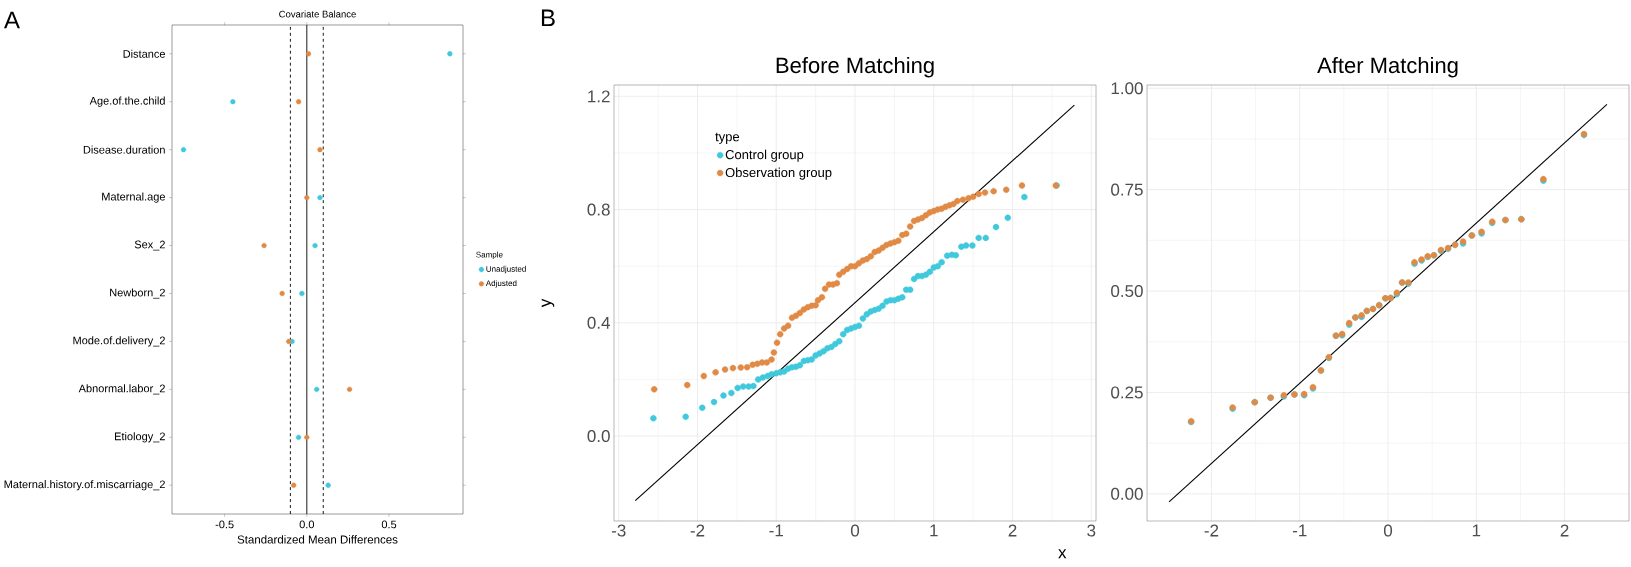 This screenshot has height=567, width=1631. Describe the element at coordinates (317, 14) in the screenshot. I see `chart-title: Covariate Balance` at that location.